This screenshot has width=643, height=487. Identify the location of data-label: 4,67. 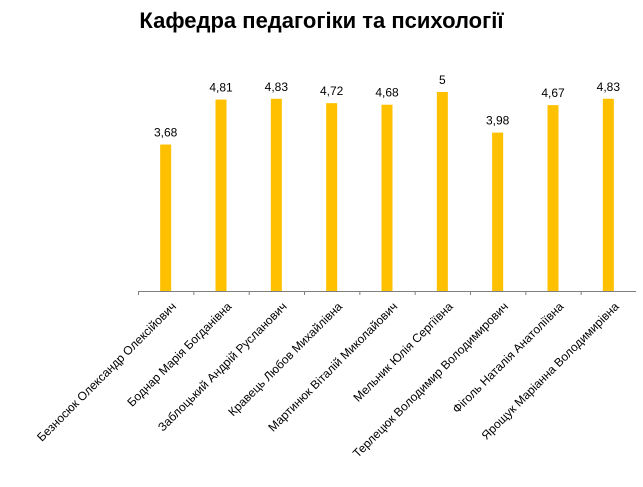
(553, 93).